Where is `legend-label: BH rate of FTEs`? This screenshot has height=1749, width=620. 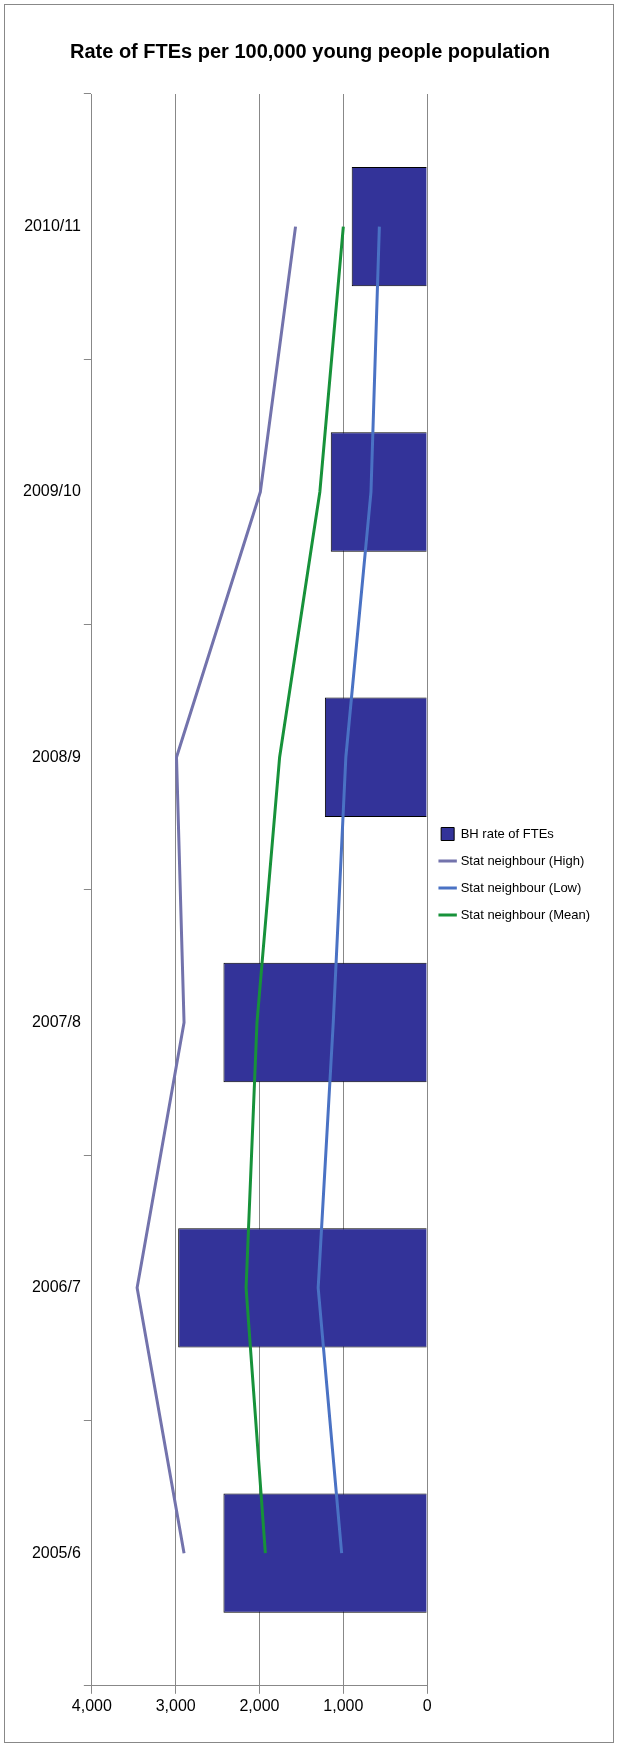
legend-label: BH rate of FTEs is located at coordinates (507, 833).